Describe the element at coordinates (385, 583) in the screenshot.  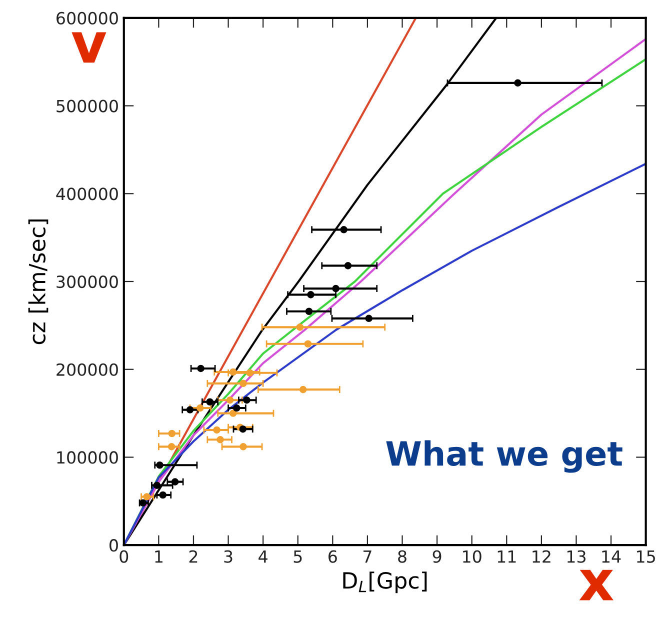
I see `x-axis-title: D$_{L}$[Gpc]` at that location.